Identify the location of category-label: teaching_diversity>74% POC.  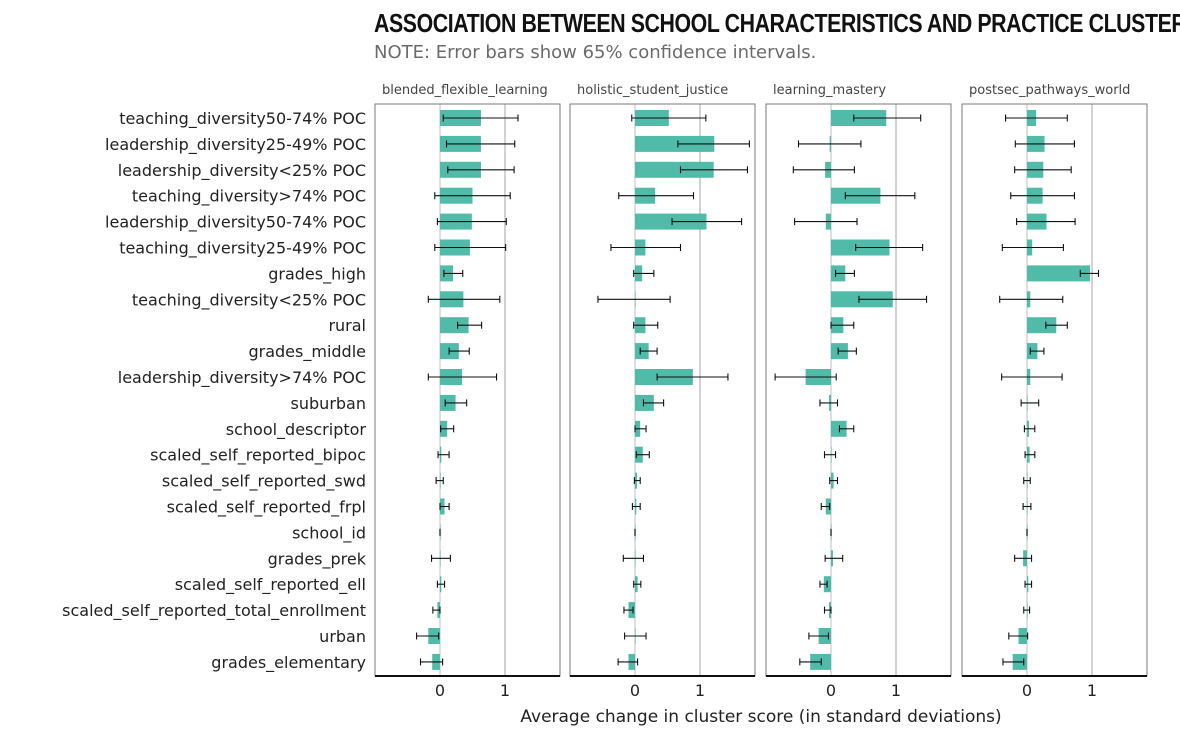
(249, 197).